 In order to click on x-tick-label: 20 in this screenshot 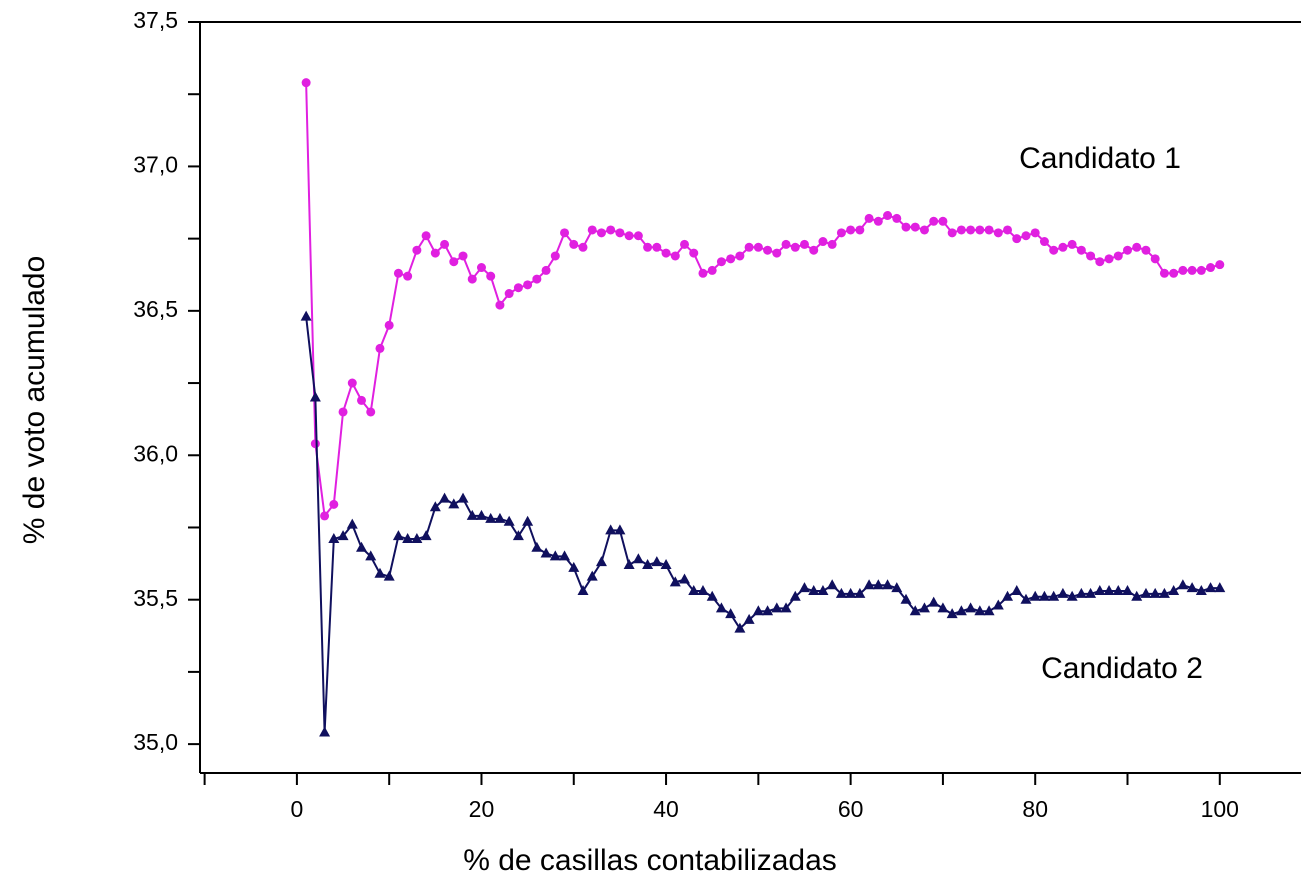, I will do `click(482, 809)`.